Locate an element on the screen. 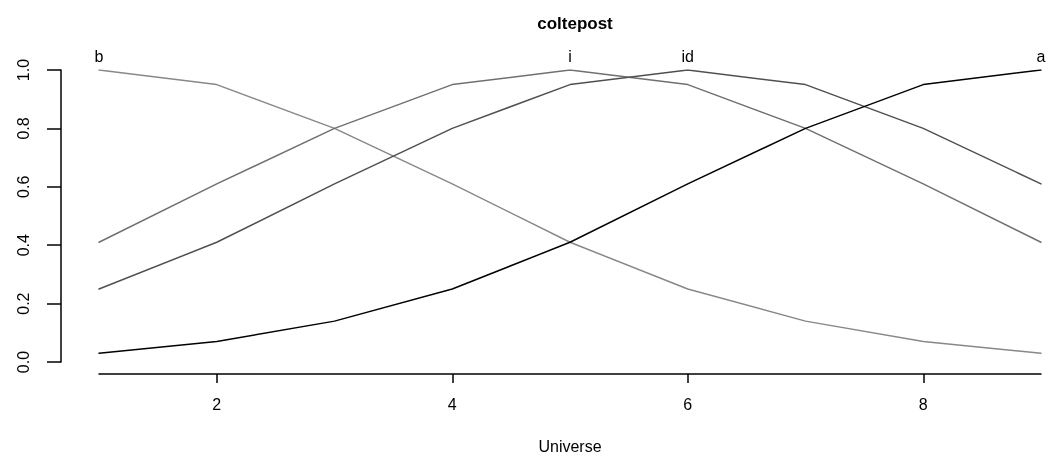  x-tick-label: 6 is located at coordinates (688, 404).